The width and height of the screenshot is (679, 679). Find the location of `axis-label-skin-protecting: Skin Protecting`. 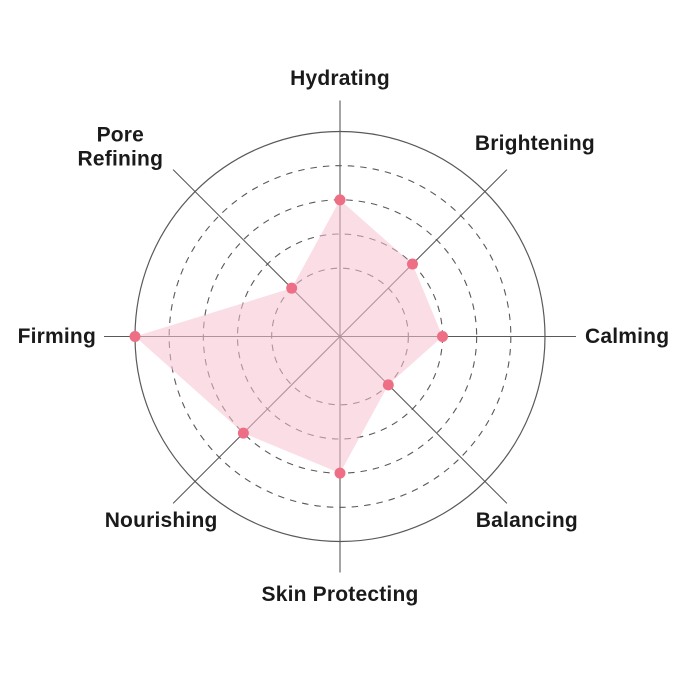

axis-label-skin-protecting: Skin Protecting is located at coordinates (339, 595).